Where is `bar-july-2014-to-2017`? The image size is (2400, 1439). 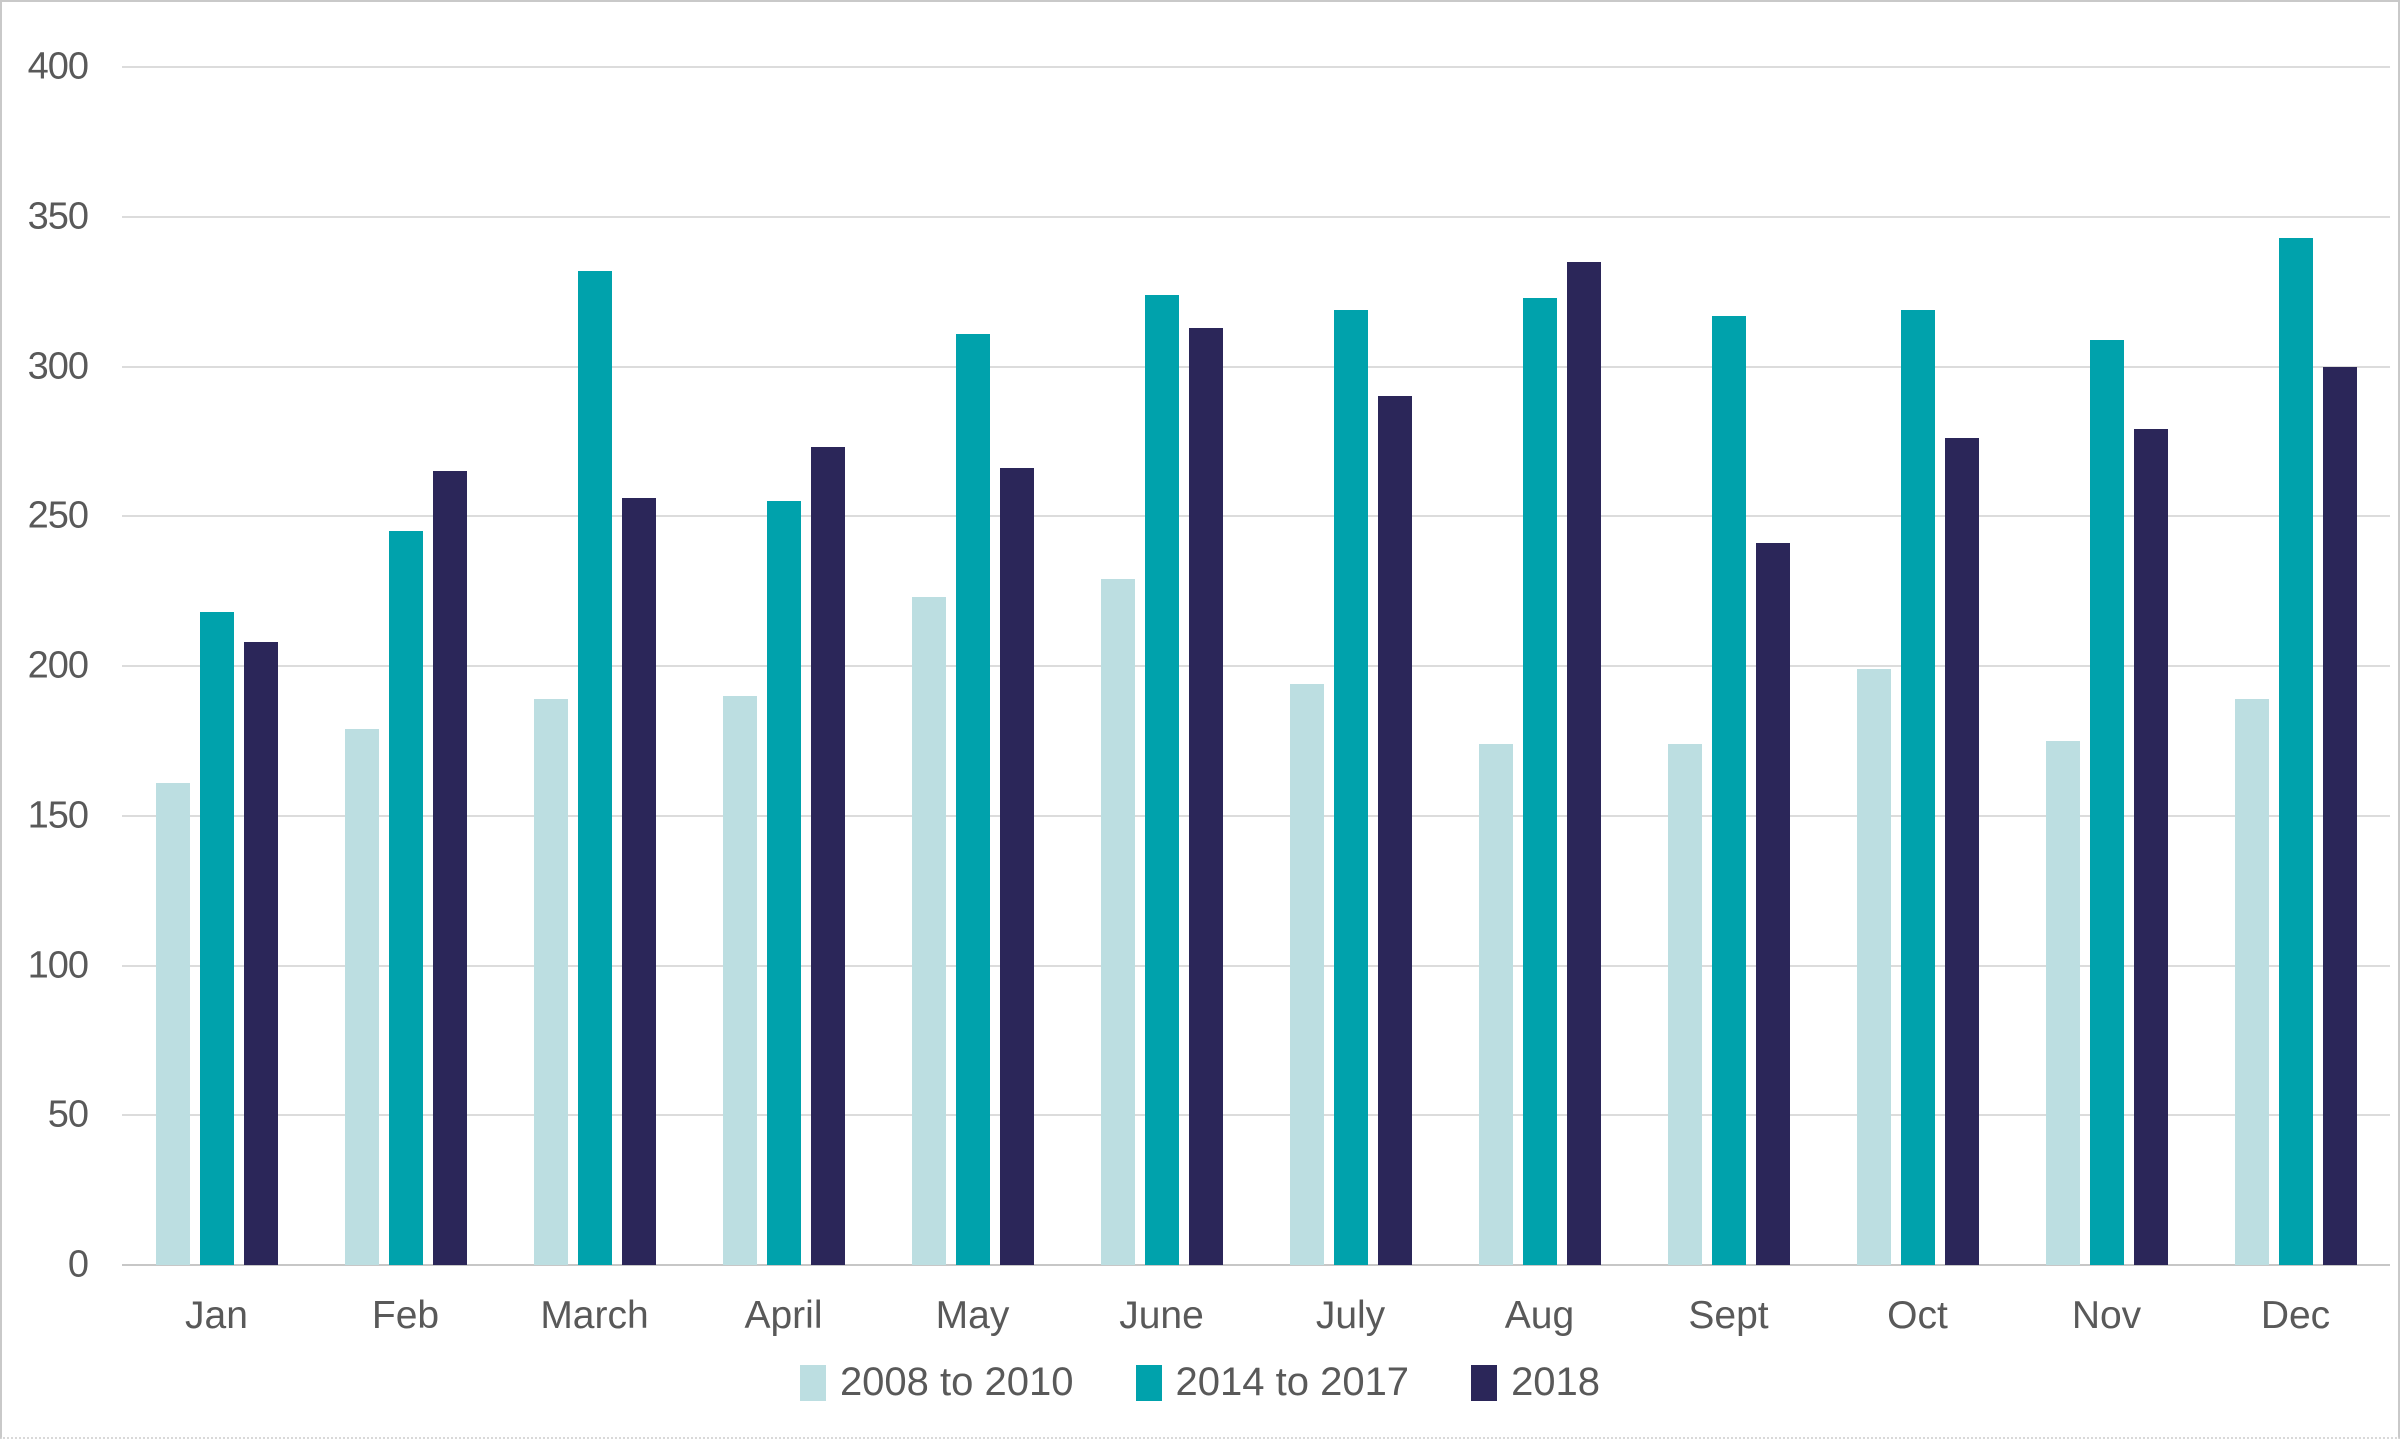
bar-july-2014-to-2017 is located at coordinates (1350, 787).